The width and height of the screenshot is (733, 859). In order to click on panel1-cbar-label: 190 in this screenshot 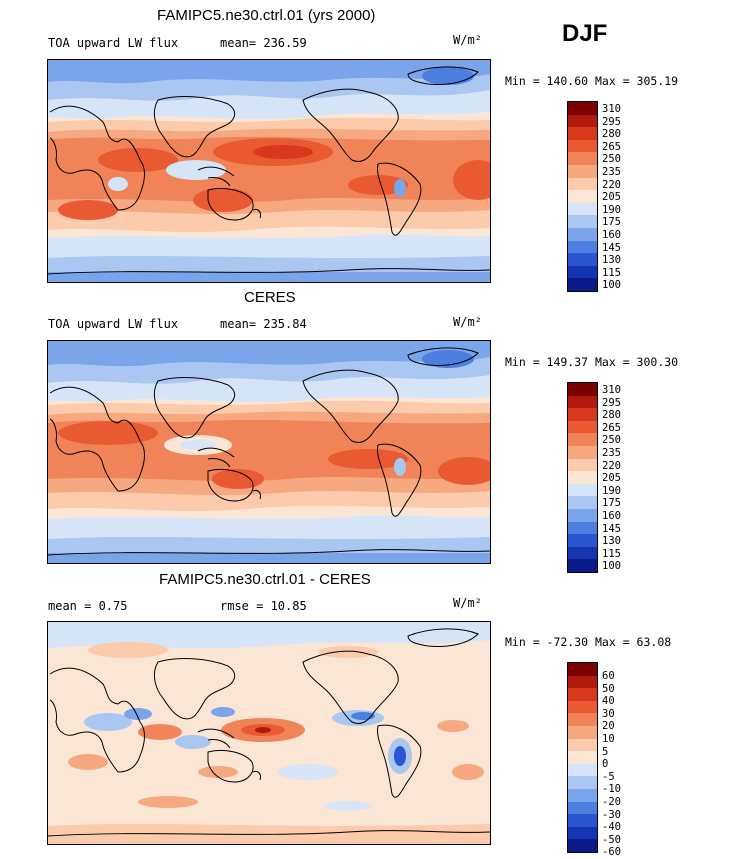, I will do `click(611, 209)`.